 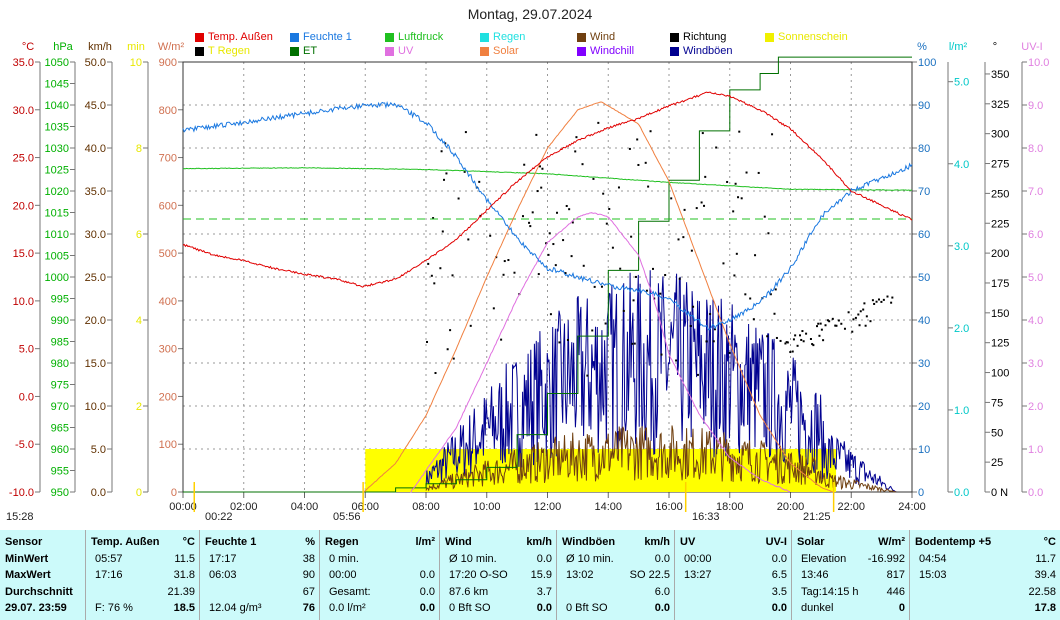 I want to click on axis-tick-label: 1010, so click(x=57, y=235).